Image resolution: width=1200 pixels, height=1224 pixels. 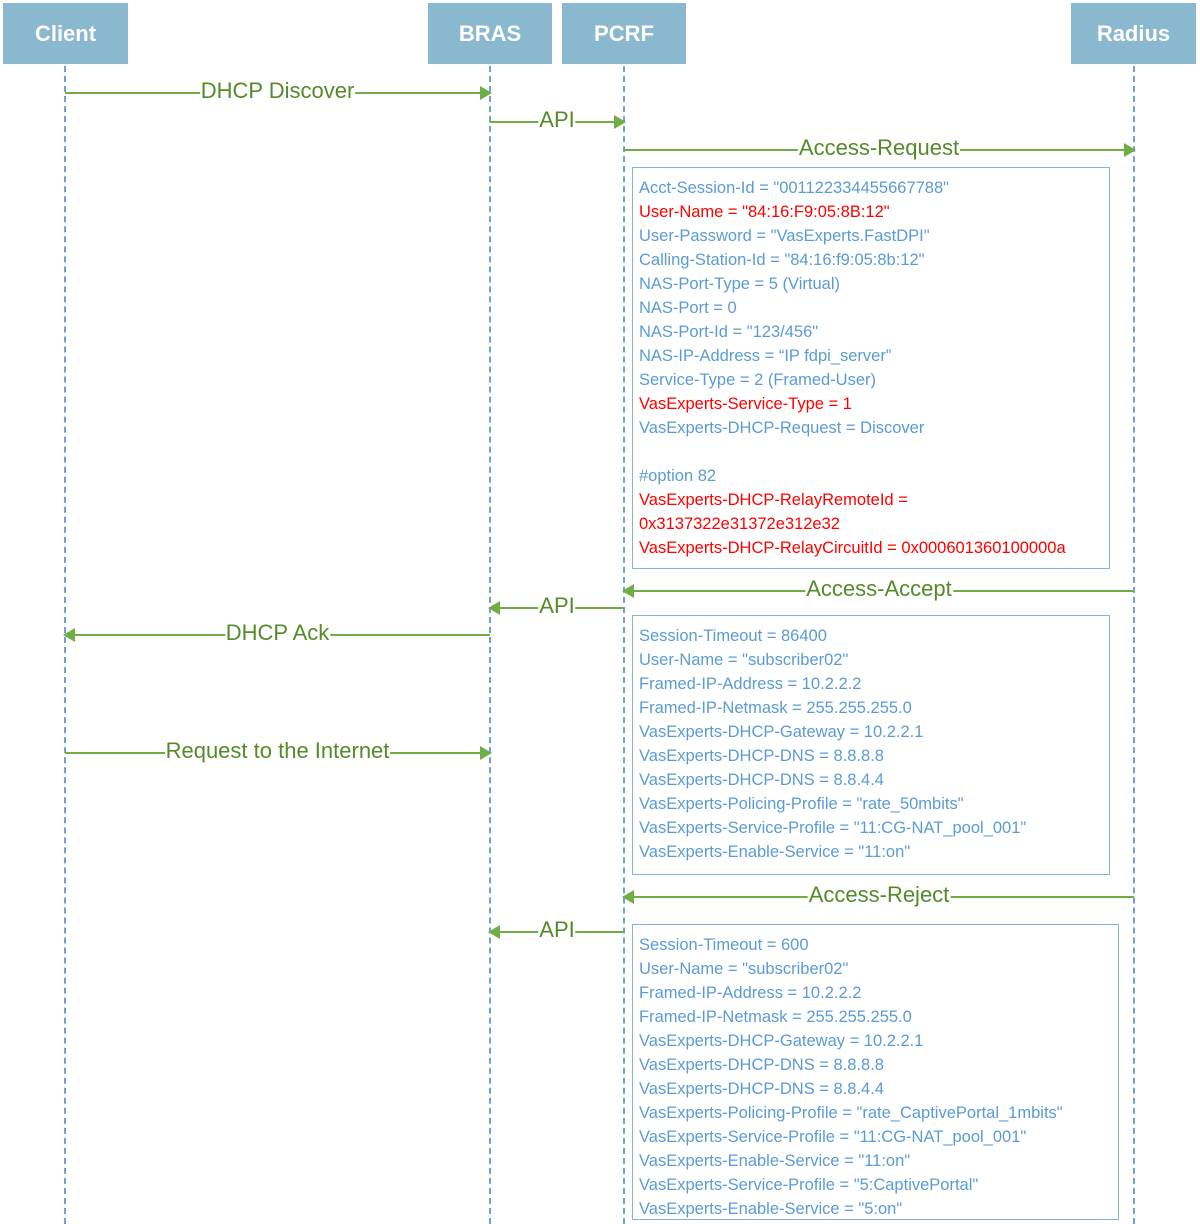 What do you see at coordinates (758, 380) in the screenshot?
I see `attribute-line: Service-Type = 2 (Framed-User)` at bounding box center [758, 380].